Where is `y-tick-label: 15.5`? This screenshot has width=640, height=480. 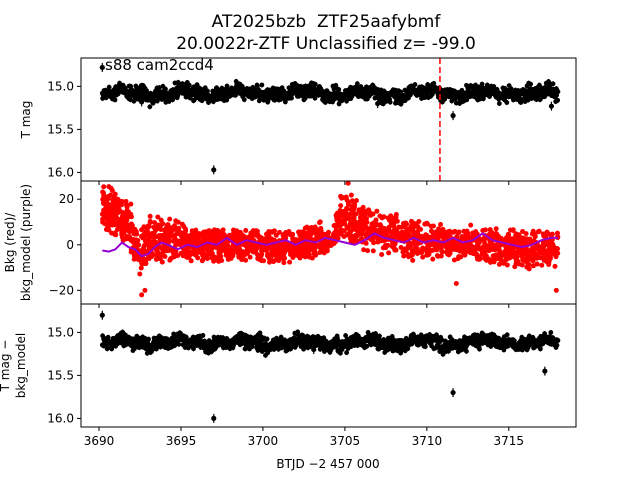 y-tick-label: 15.5 is located at coordinates (60, 129).